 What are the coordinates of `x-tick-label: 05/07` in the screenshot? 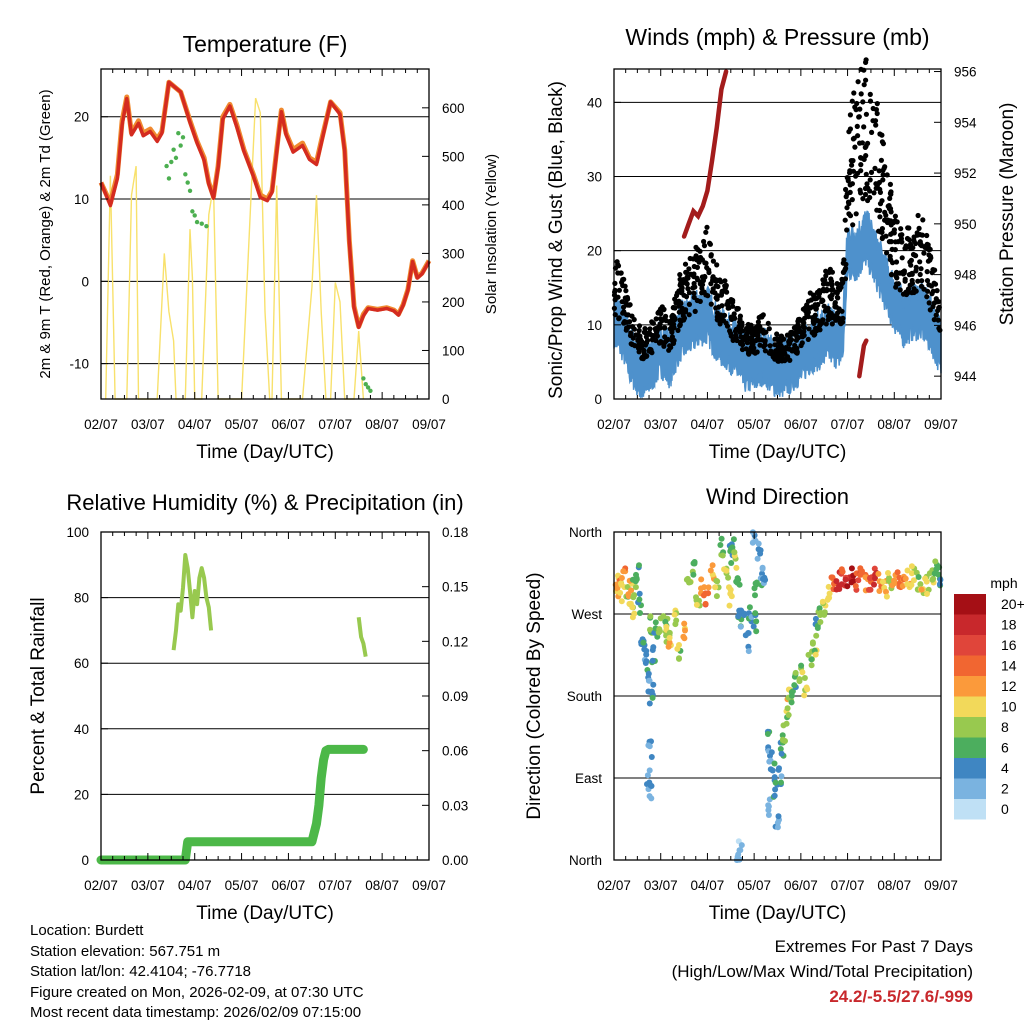 It's located at (754, 885).